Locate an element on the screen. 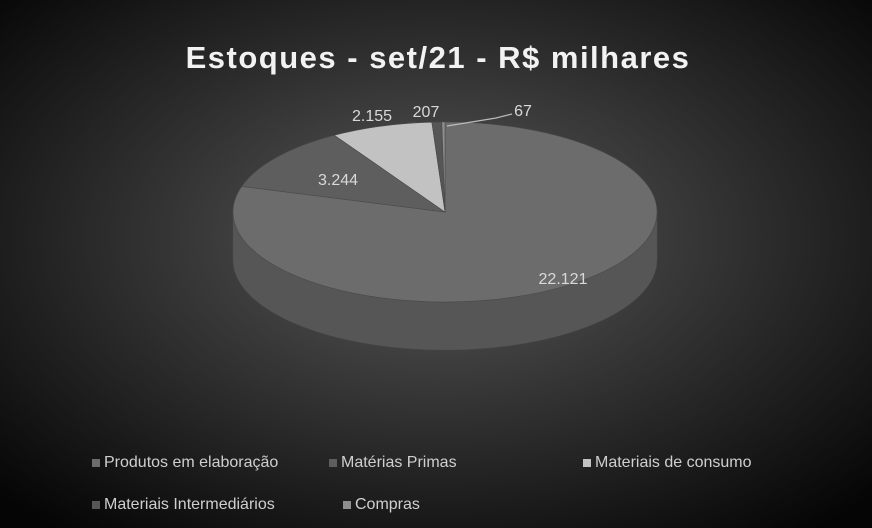 This screenshot has width=872, height=528. data-label: 2.155 is located at coordinates (372, 116).